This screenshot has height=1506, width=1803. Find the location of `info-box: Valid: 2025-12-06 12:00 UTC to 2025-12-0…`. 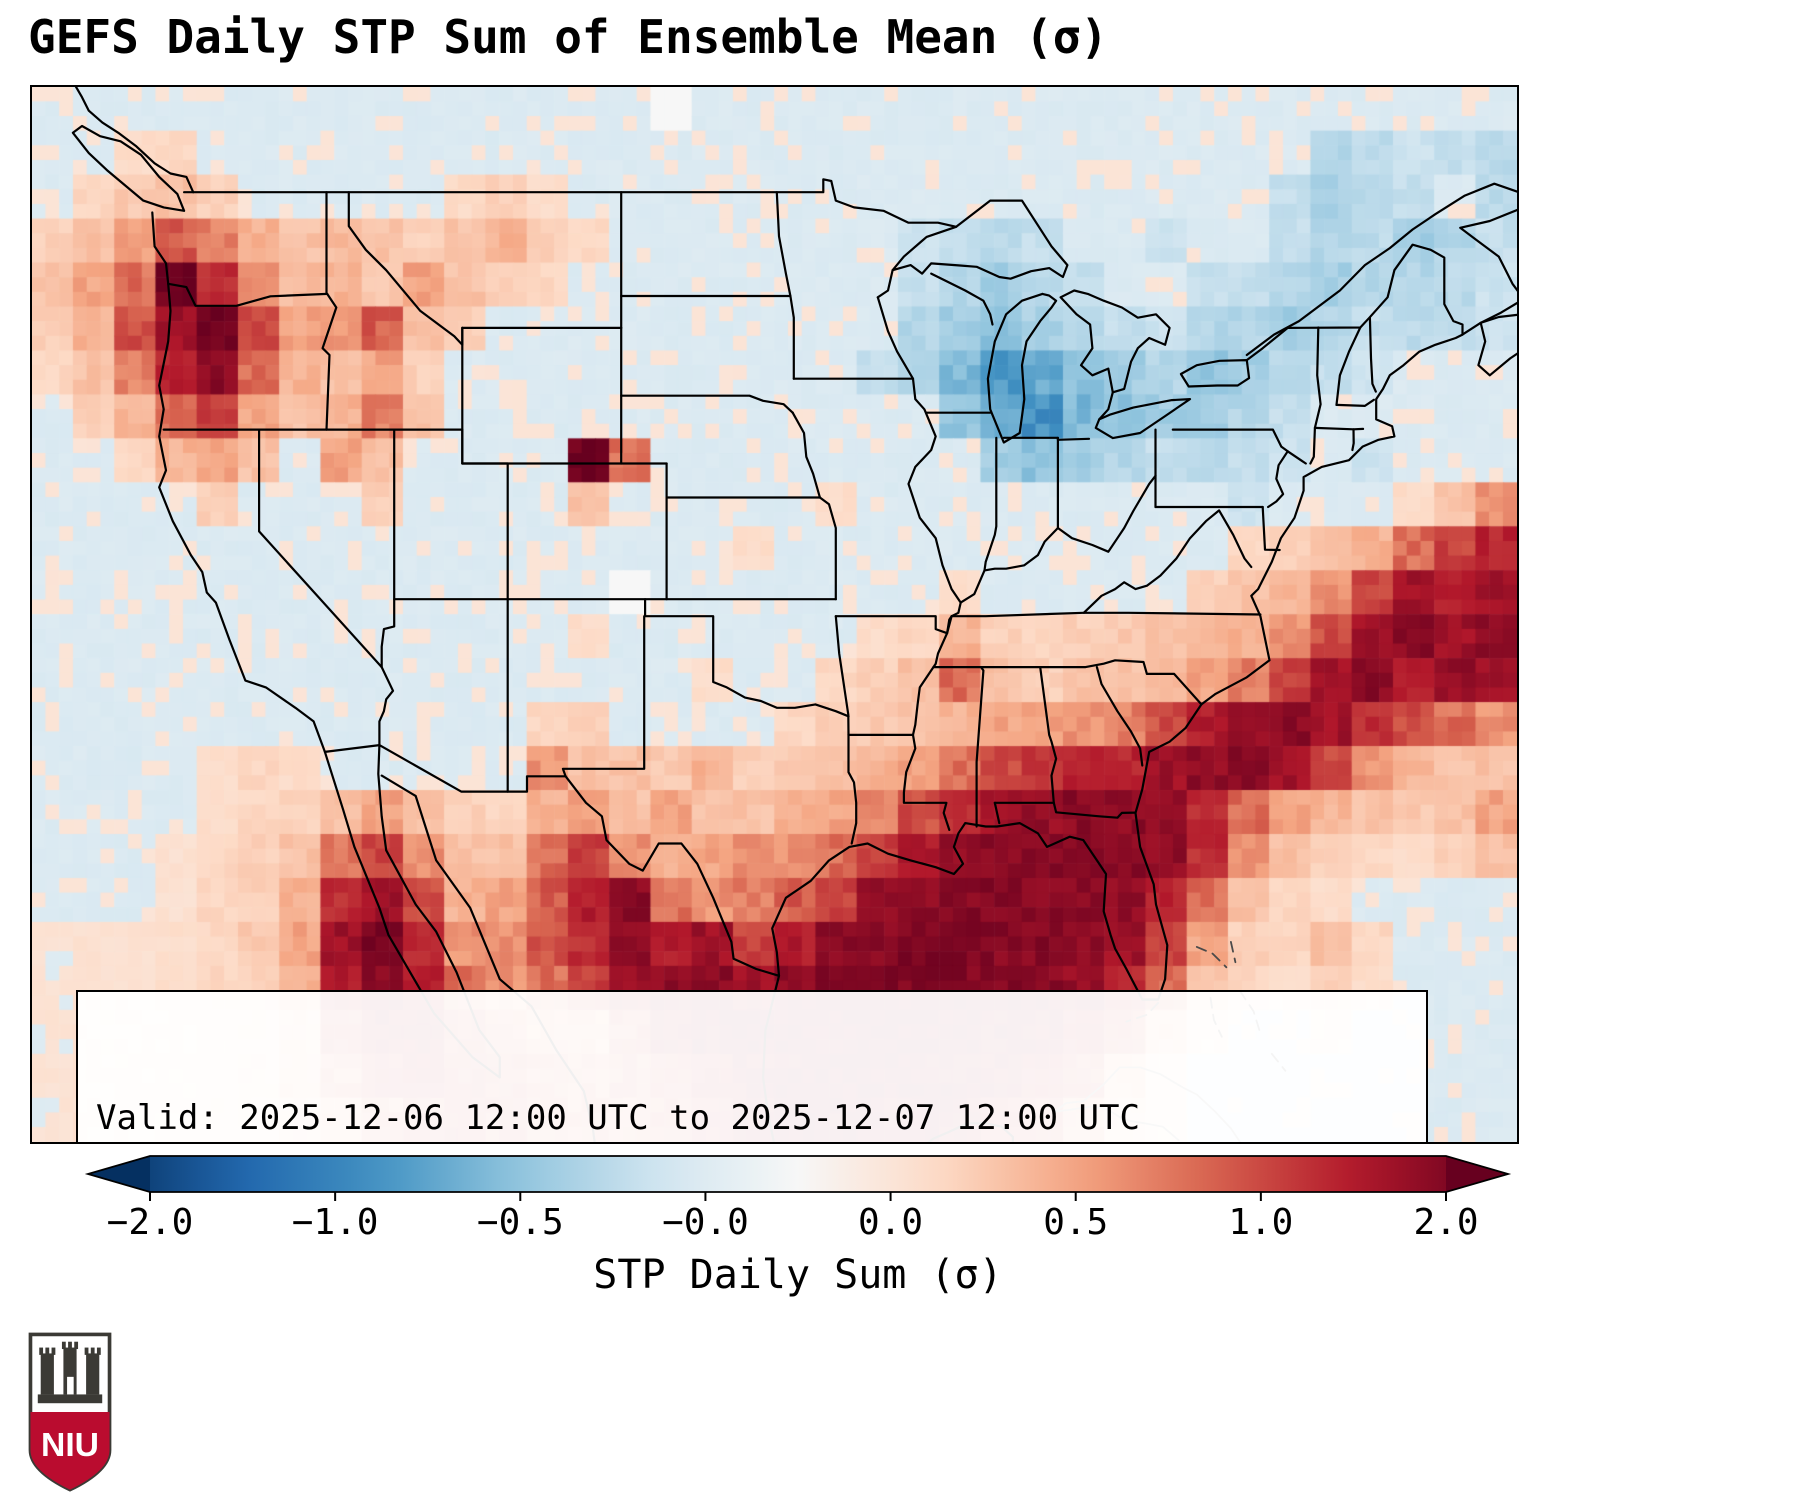

info-box: Valid: 2025-12-06 12:00 UTC to 2025-12-0… is located at coordinates (752, 1066).